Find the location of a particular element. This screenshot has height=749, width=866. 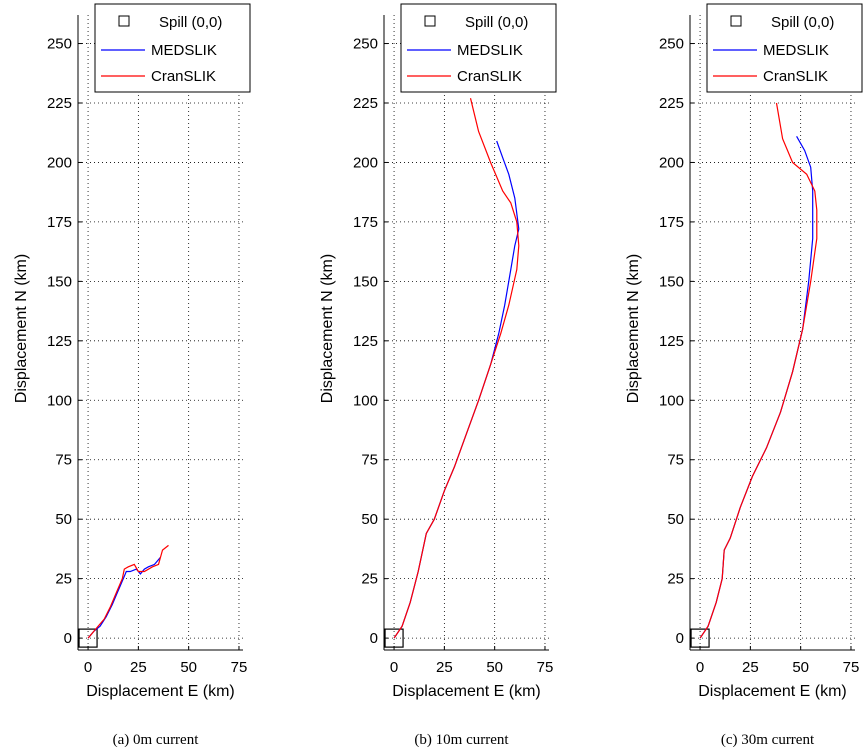

panel-caption: (c) 30m current is located at coordinates (768, 740).